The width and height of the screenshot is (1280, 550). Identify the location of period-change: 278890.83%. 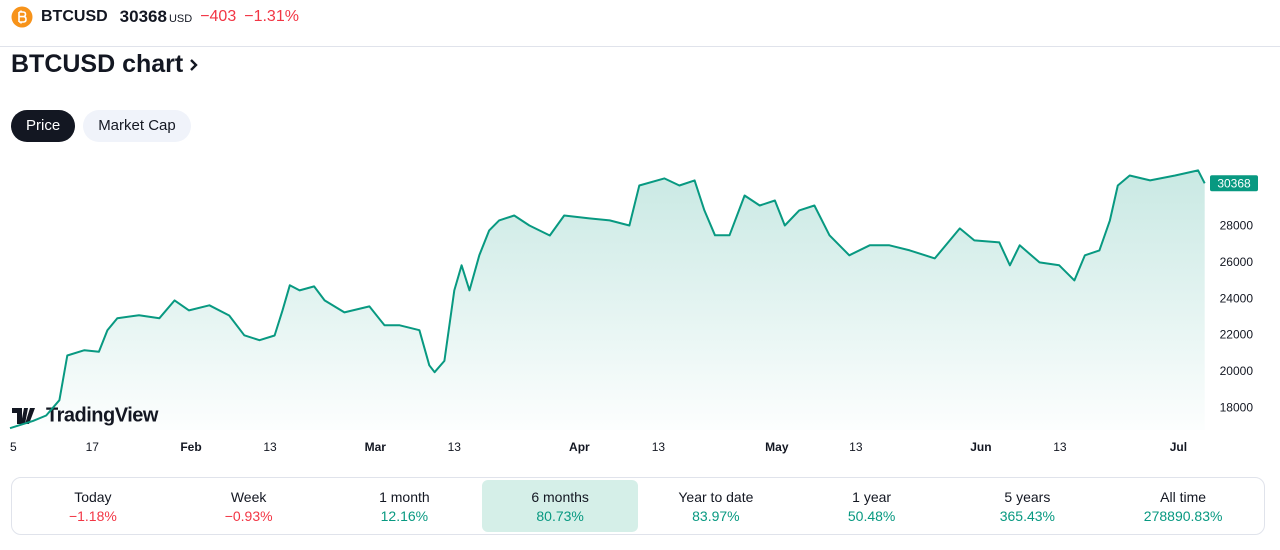
(1183, 515).